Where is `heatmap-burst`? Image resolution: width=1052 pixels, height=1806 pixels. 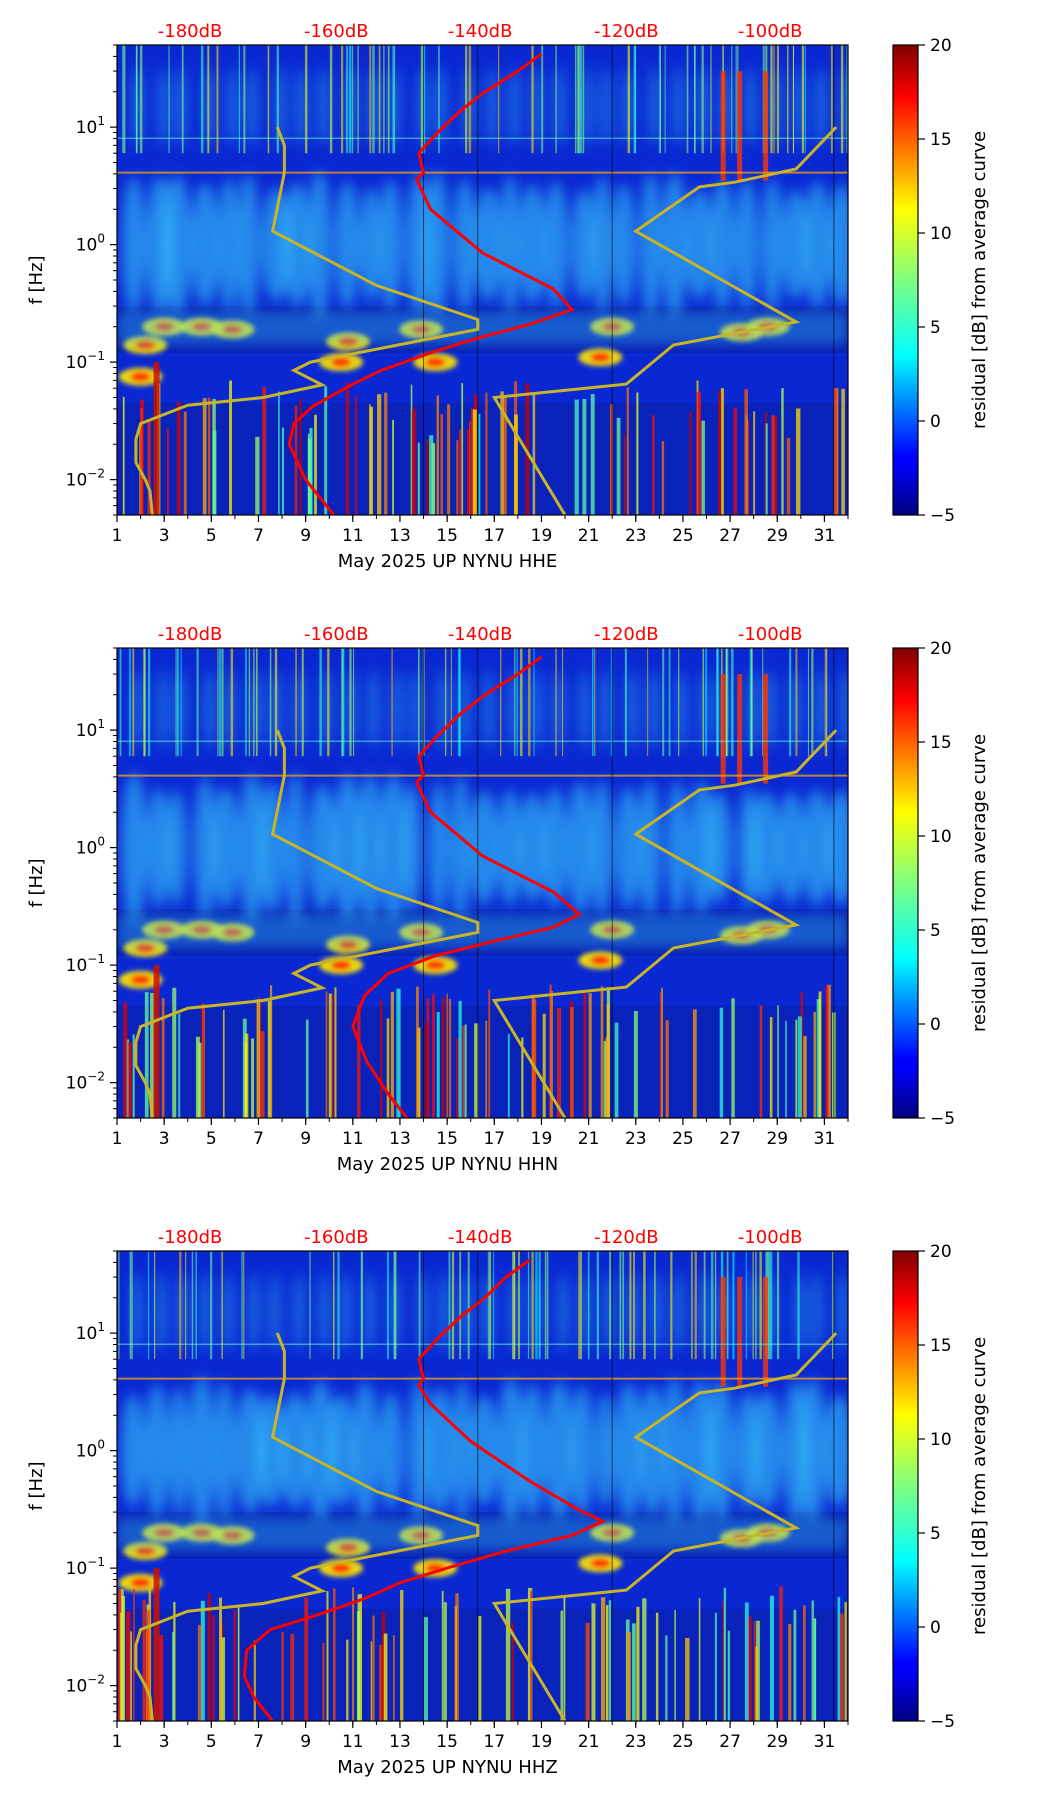 heatmap-burst is located at coordinates (740, 1332).